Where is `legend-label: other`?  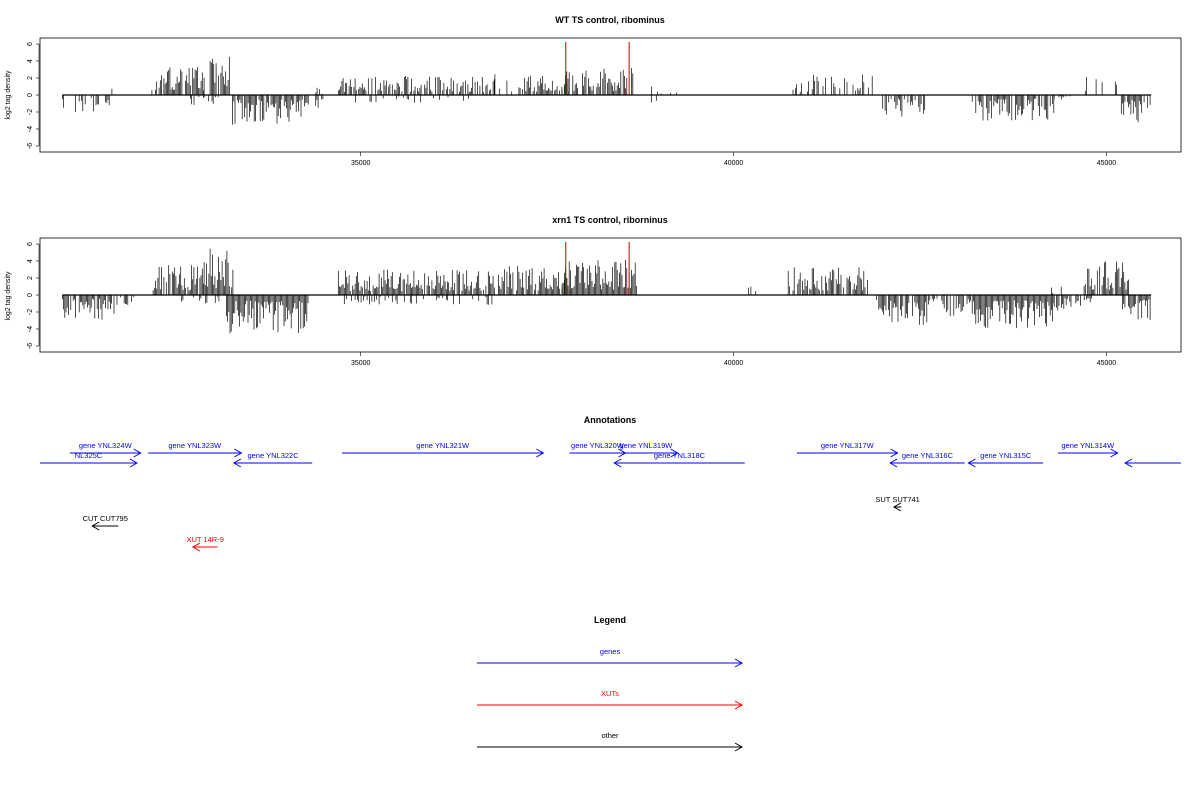 legend-label: other is located at coordinates (610, 735).